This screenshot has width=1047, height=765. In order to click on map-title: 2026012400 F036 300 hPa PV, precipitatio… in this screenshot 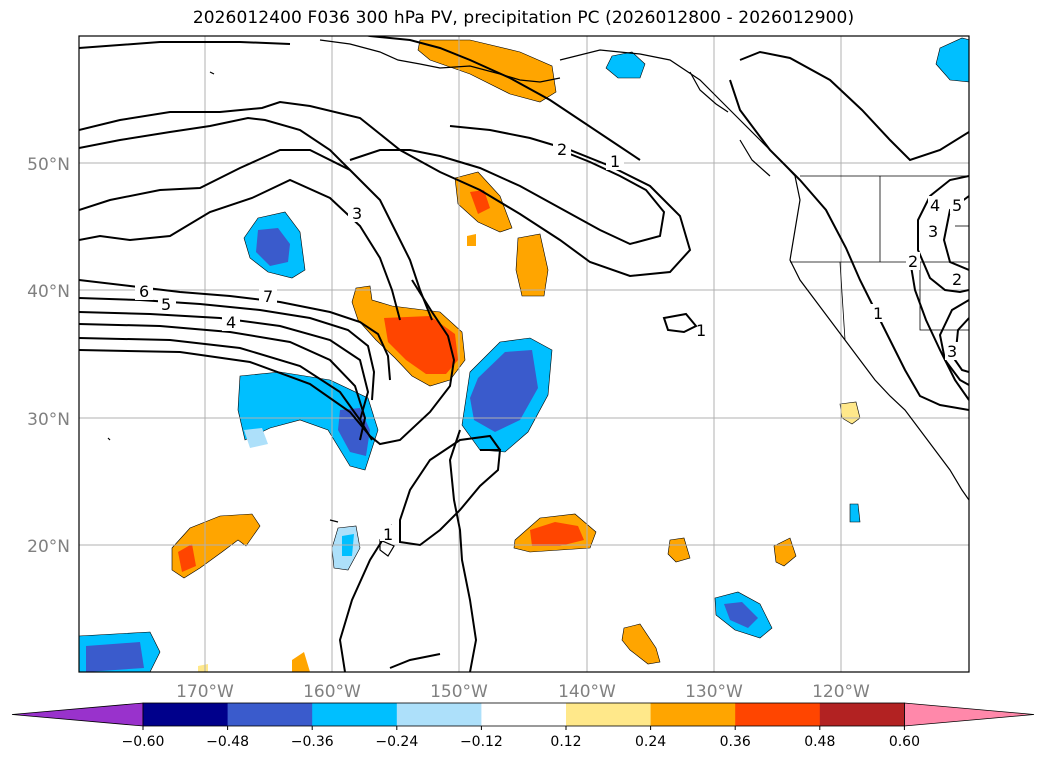, I will do `click(523, 18)`.